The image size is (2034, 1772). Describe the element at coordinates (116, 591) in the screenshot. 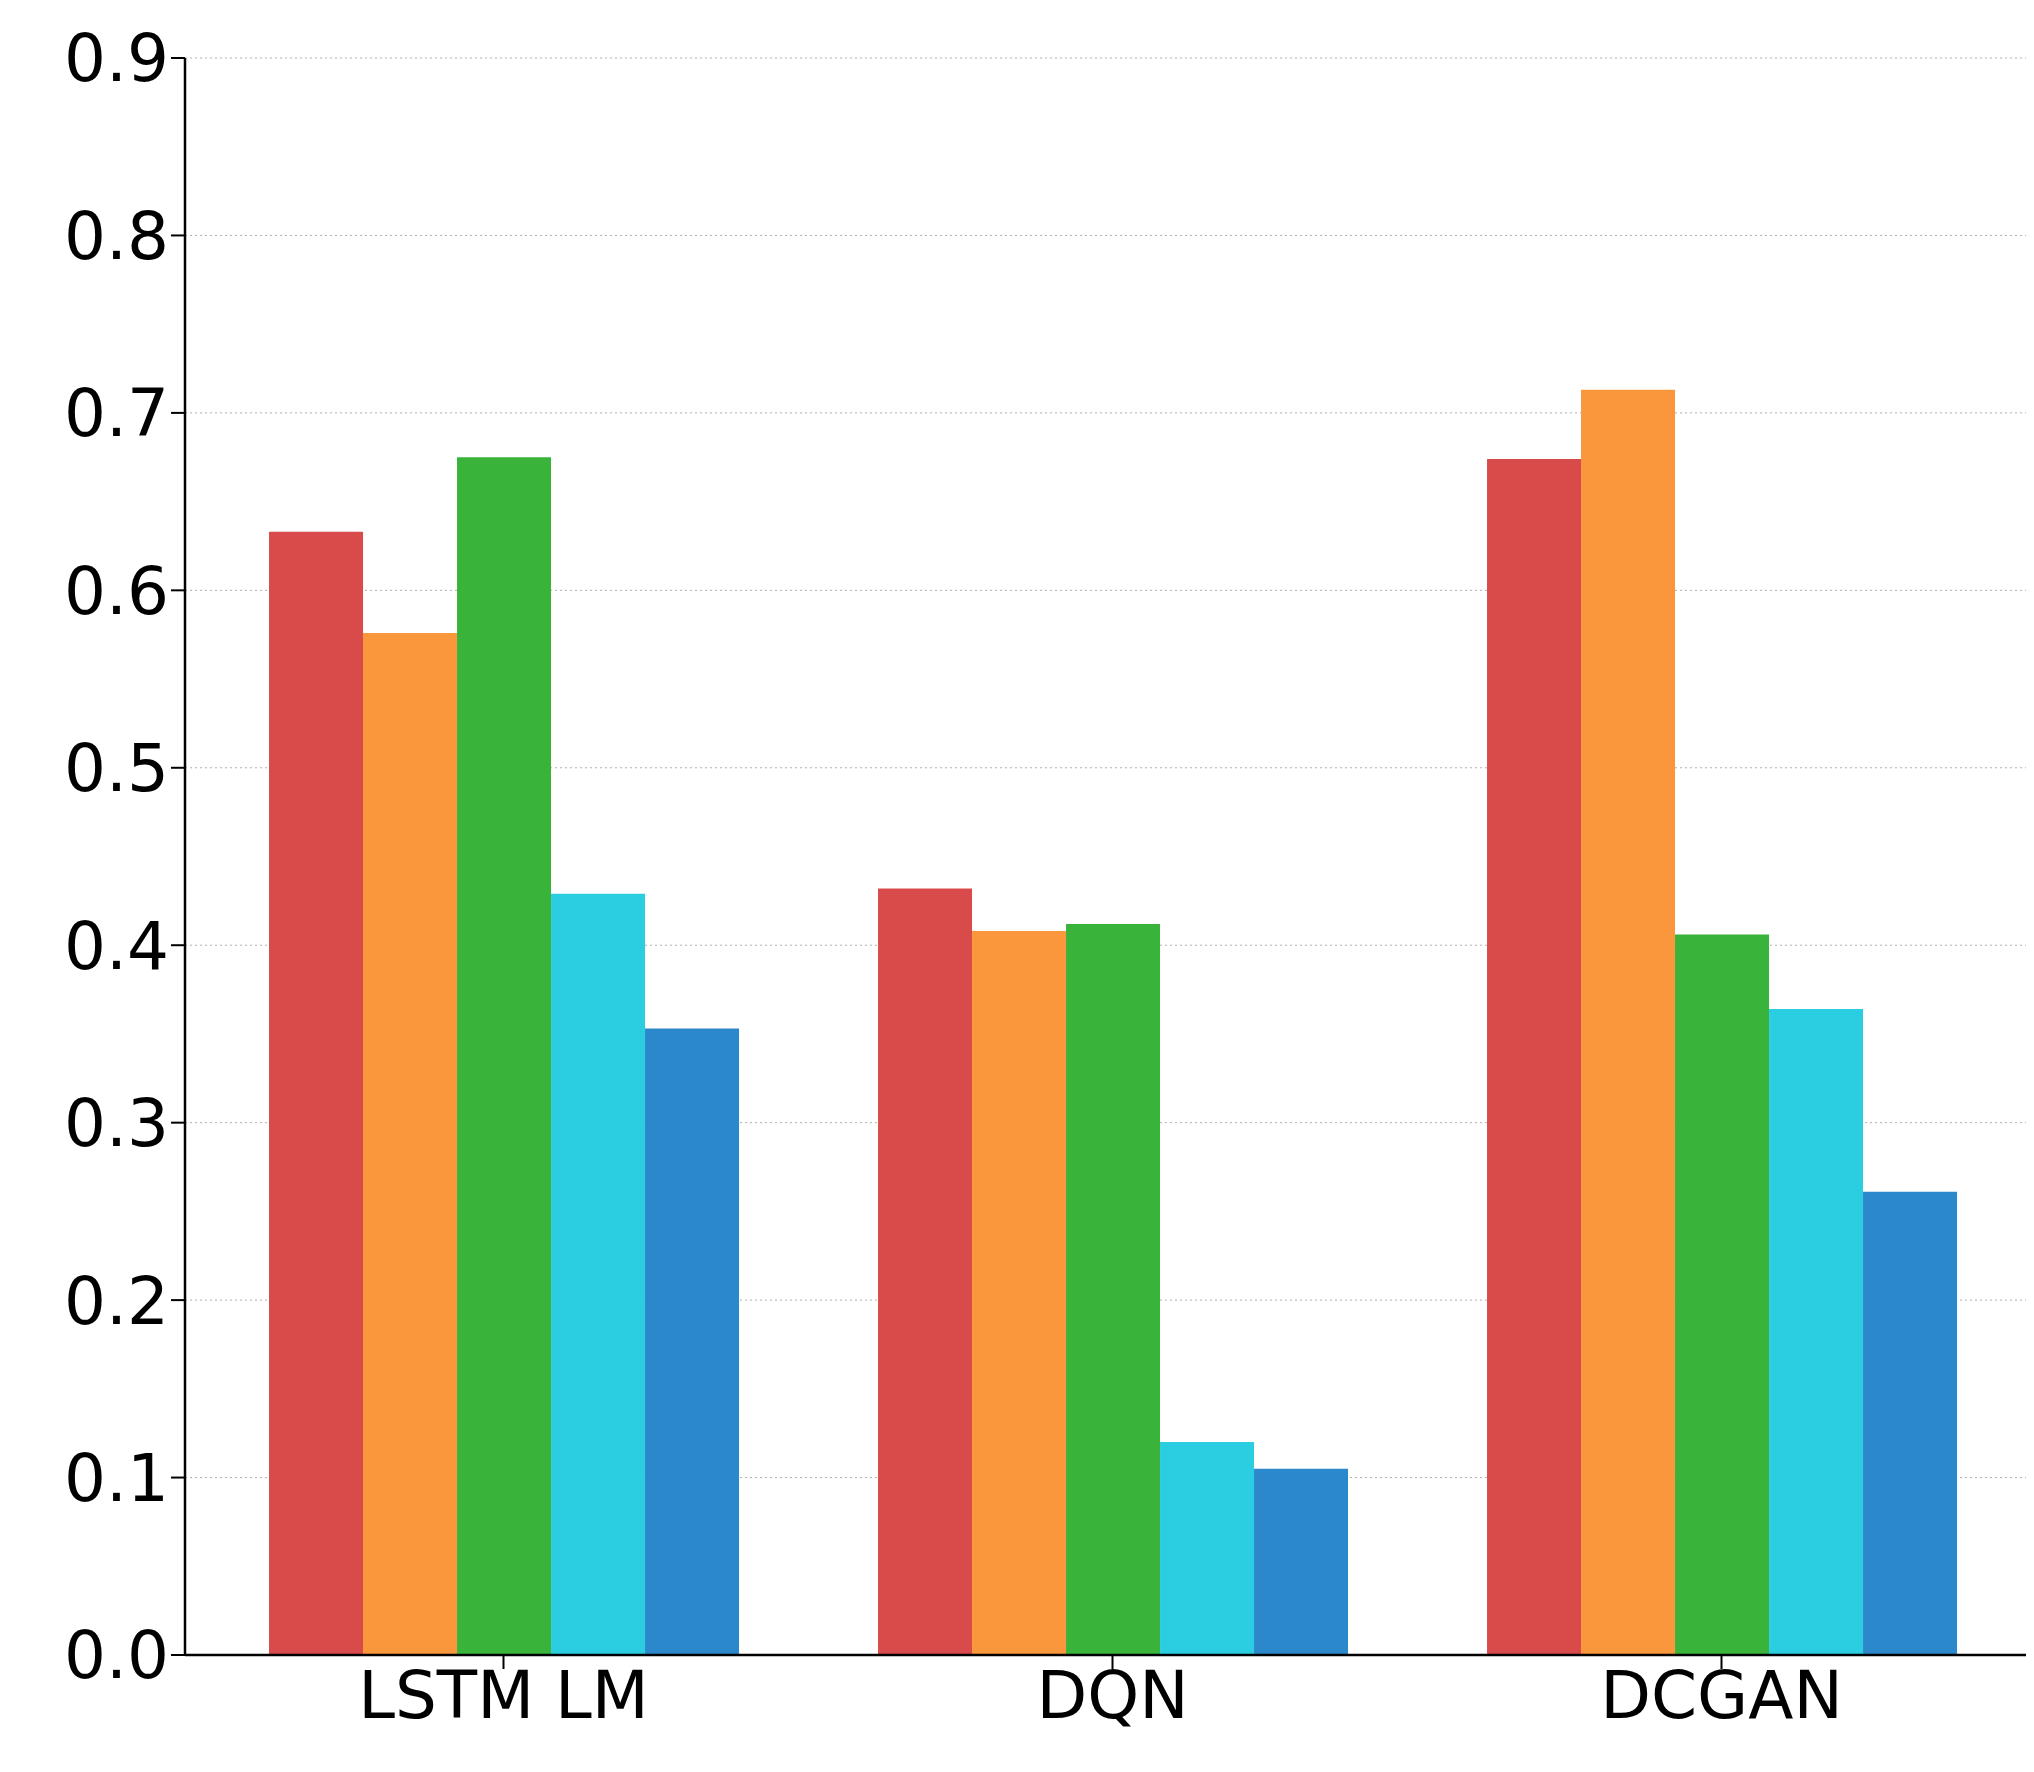

I see `y-tick-label: 0.6` at that location.